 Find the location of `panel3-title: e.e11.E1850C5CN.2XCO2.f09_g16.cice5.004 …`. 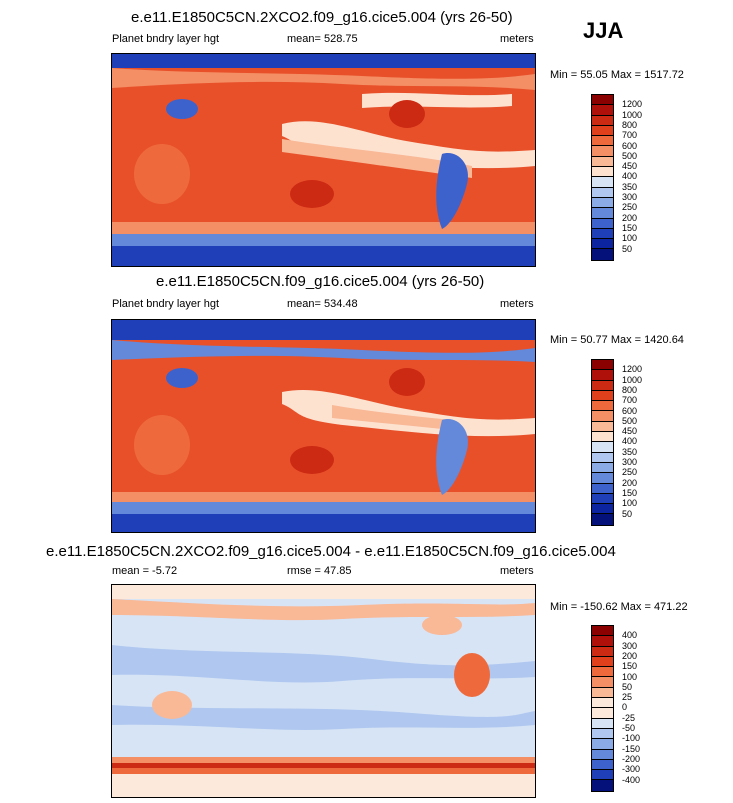

panel3-title: e.e11.E1850C5CN.2XCO2.f09_g16.cice5.004 … is located at coordinates (331, 551).